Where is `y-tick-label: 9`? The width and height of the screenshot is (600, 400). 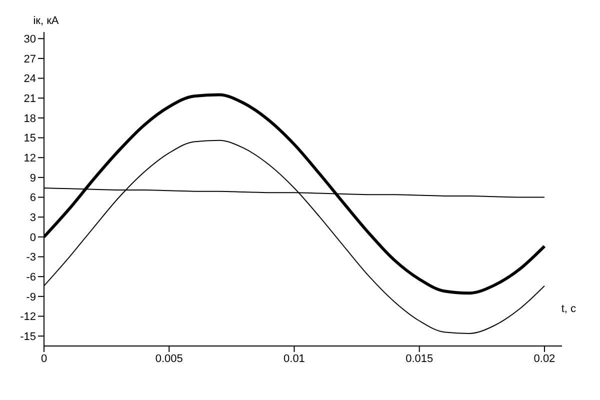 y-tick-label: 9 is located at coordinates (33, 178).